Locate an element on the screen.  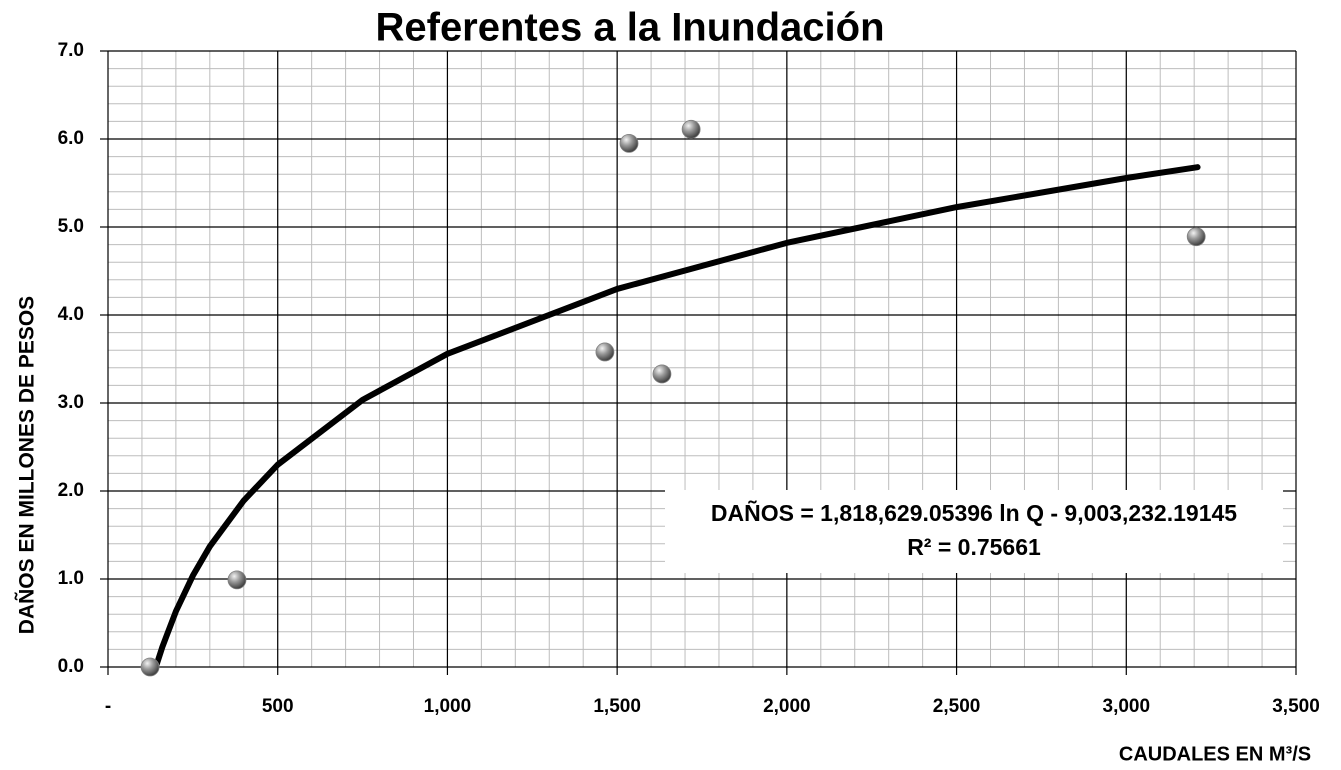
x-tick-label: 500 is located at coordinates (278, 706).